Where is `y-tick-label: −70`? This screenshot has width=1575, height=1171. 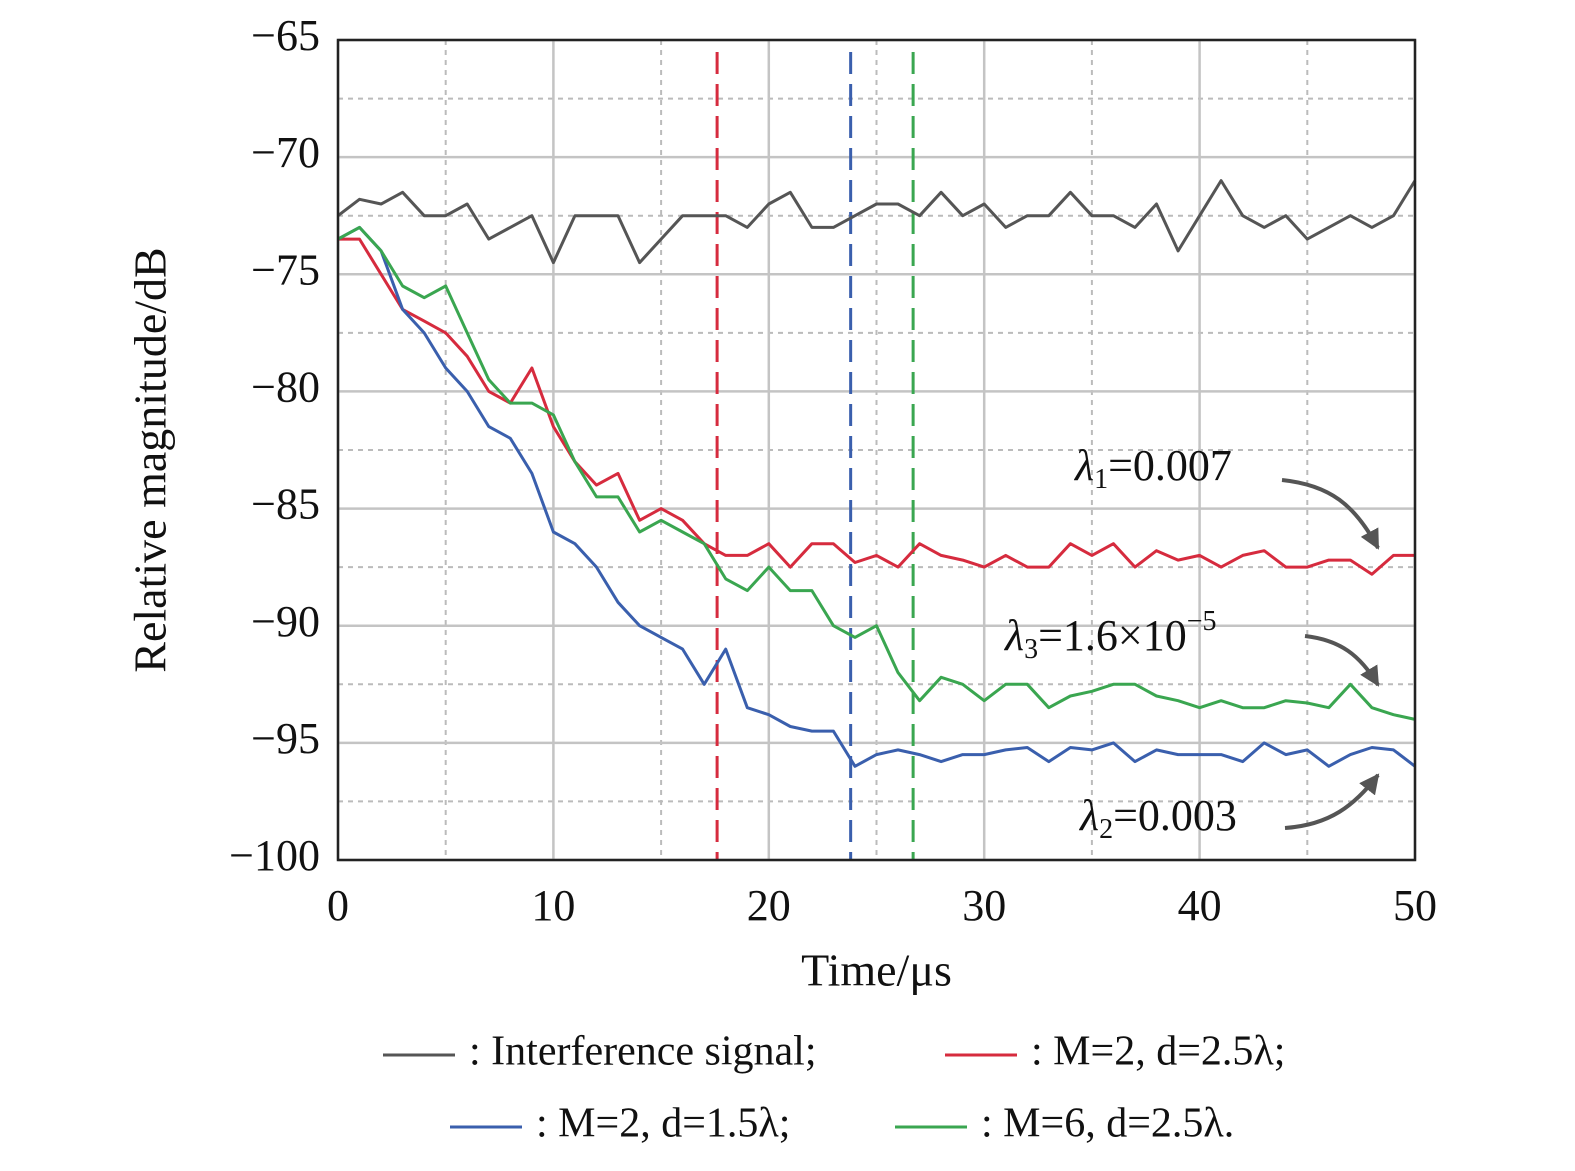 y-tick-label: −70 is located at coordinates (285, 152).